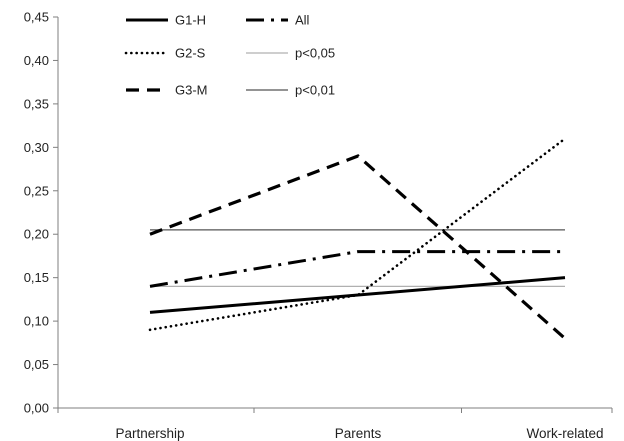 This screenshot has width=624, height=441. Describe the element at coordinates (229, 55) in the screenshot. I see `legend: G1-H G2-S G3-M All p<0,05 p<0,01` at that location.